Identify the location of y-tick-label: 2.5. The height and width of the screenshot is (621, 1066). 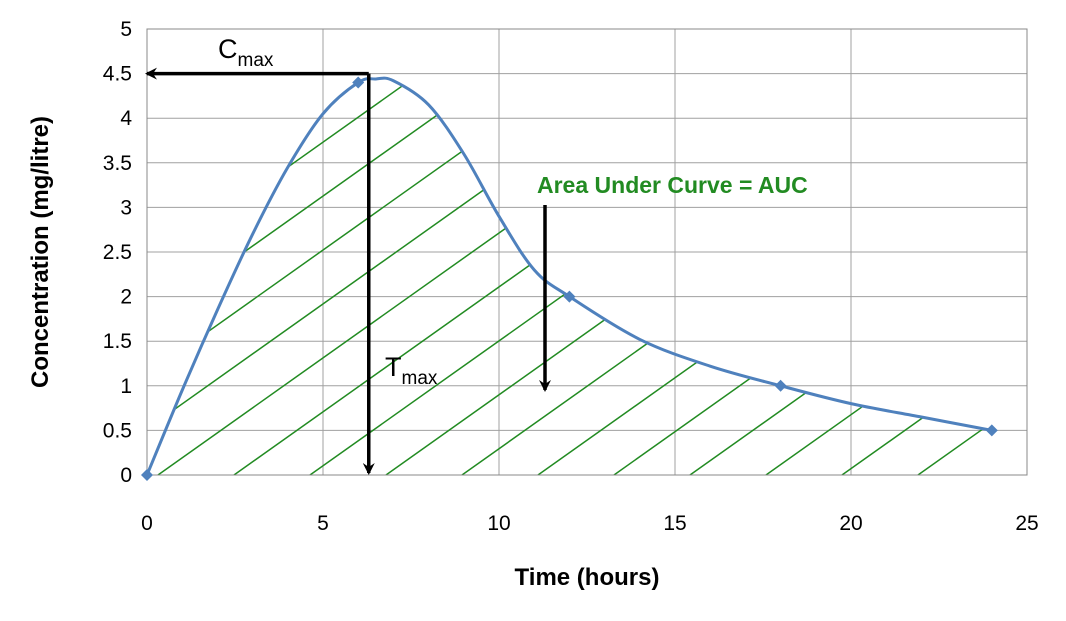
(117, 252).